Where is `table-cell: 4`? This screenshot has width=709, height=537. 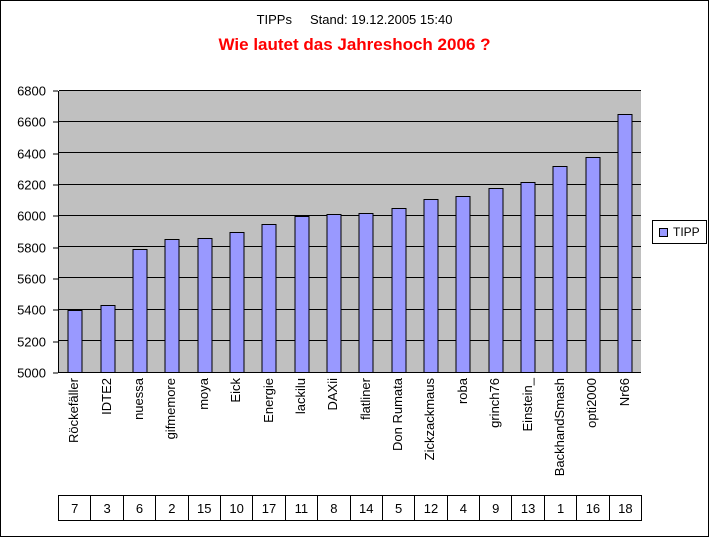 table-cell: 4 is located at coordinates (464, 508).